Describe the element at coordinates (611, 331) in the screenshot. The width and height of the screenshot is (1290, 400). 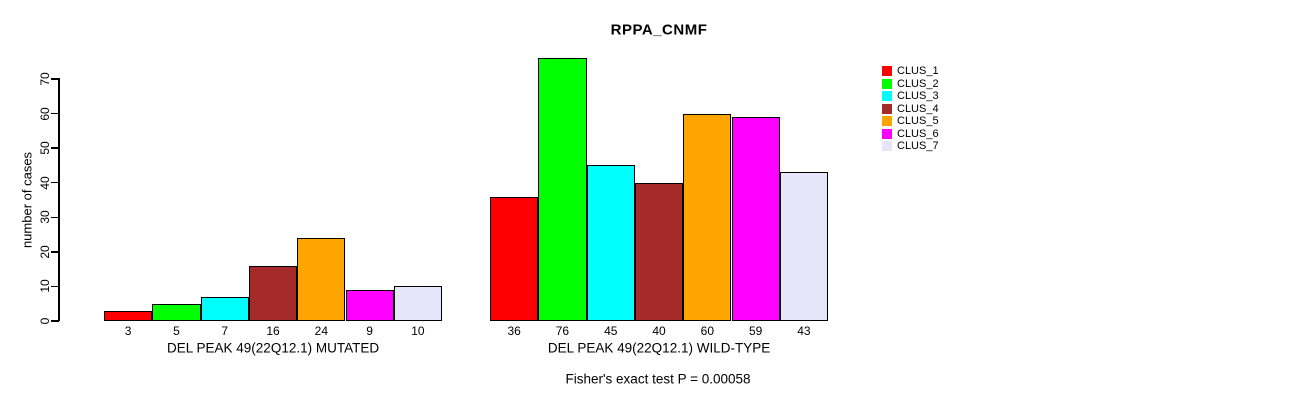
I see `bar-value-label: 45` at that location.